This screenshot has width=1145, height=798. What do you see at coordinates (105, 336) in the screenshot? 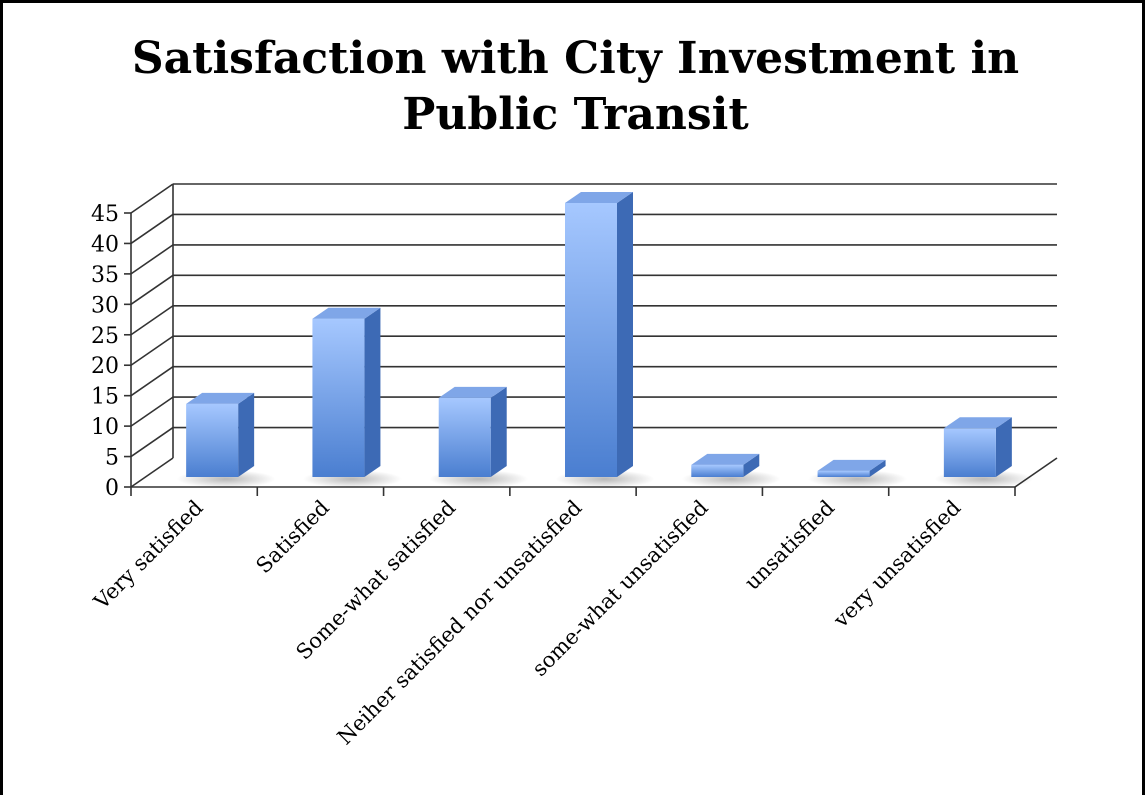
I see `y-tick-label: 25` at bounding box center [105, 336].